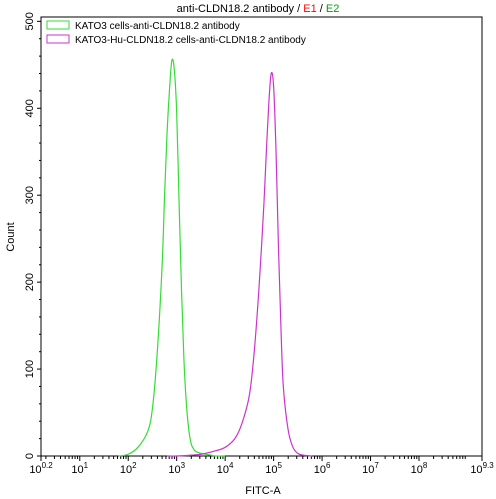  Describe the element at coordinates (309, 9) in the screenshot. I see `title-part-2: E1` at that location.